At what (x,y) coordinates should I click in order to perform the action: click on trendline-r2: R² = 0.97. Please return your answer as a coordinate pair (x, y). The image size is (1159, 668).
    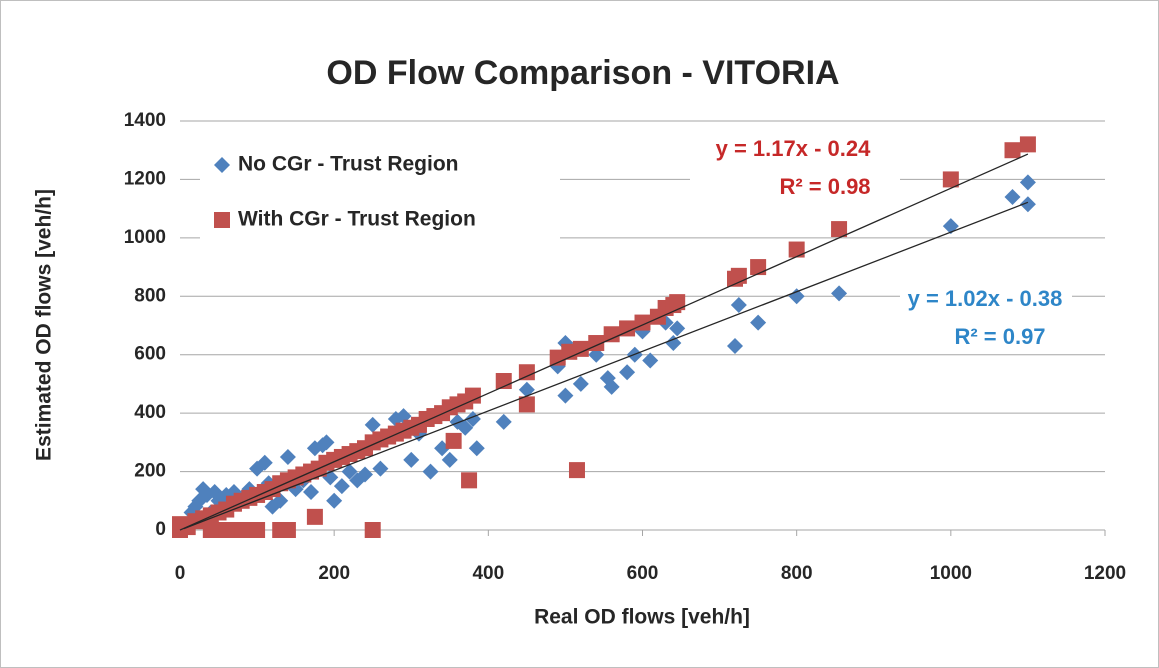
    Looking at the image, I should click on (999, 336).